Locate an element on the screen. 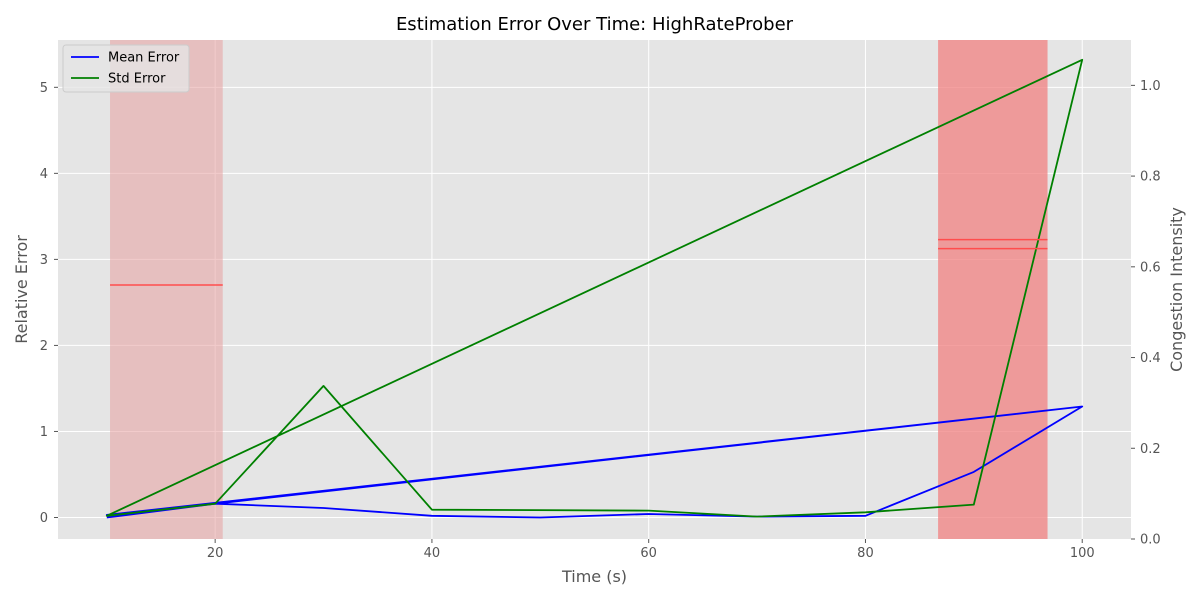 The width and height of the screenshot is (1200, 600). y2-axis-label: Congestion Intensity is located at coordinates (1176, 289).